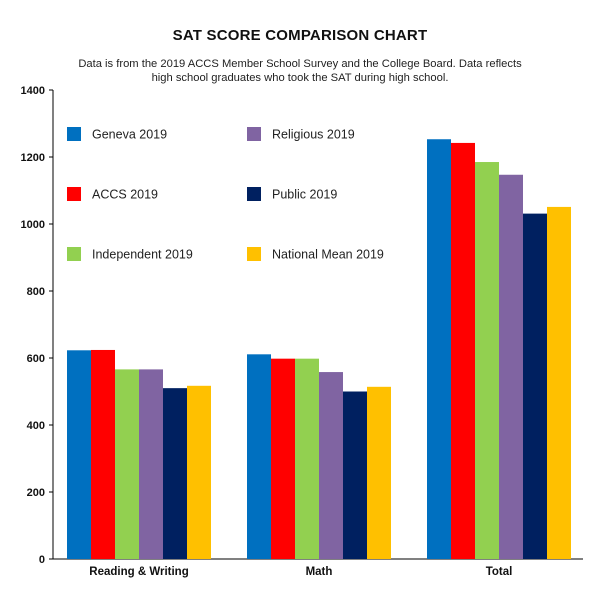 The height and width of the screenshot is (600, 600). I want to click on x-category-label: Math, so click(319, 572).